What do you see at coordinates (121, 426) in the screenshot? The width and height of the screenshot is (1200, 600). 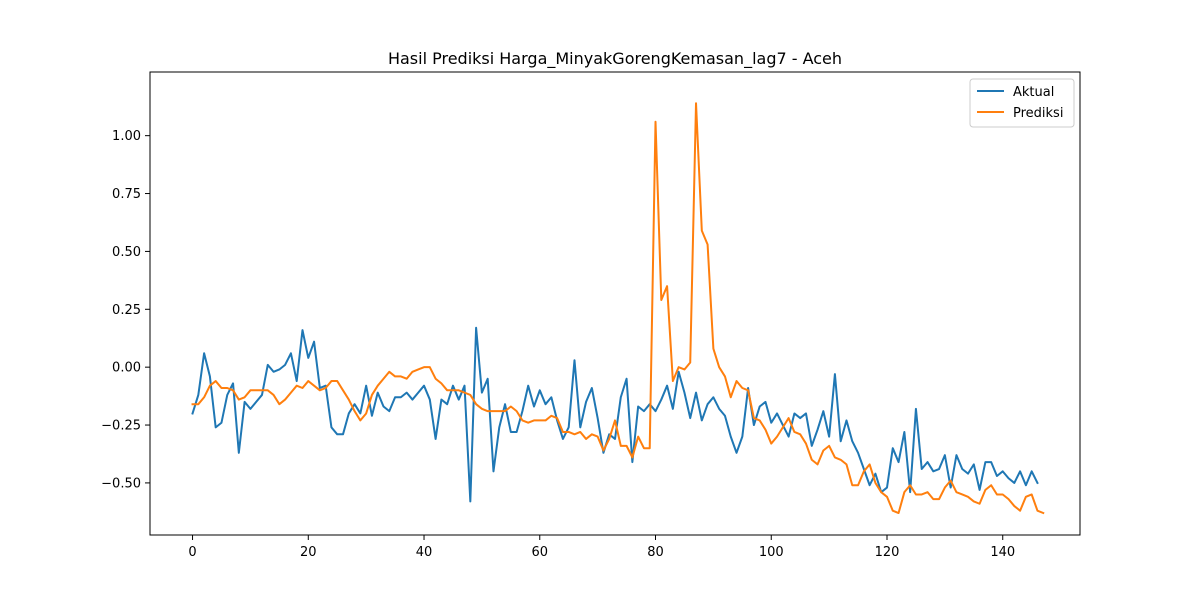 I see `y-tick-label: −0.25` at bounding box center [121, 426].